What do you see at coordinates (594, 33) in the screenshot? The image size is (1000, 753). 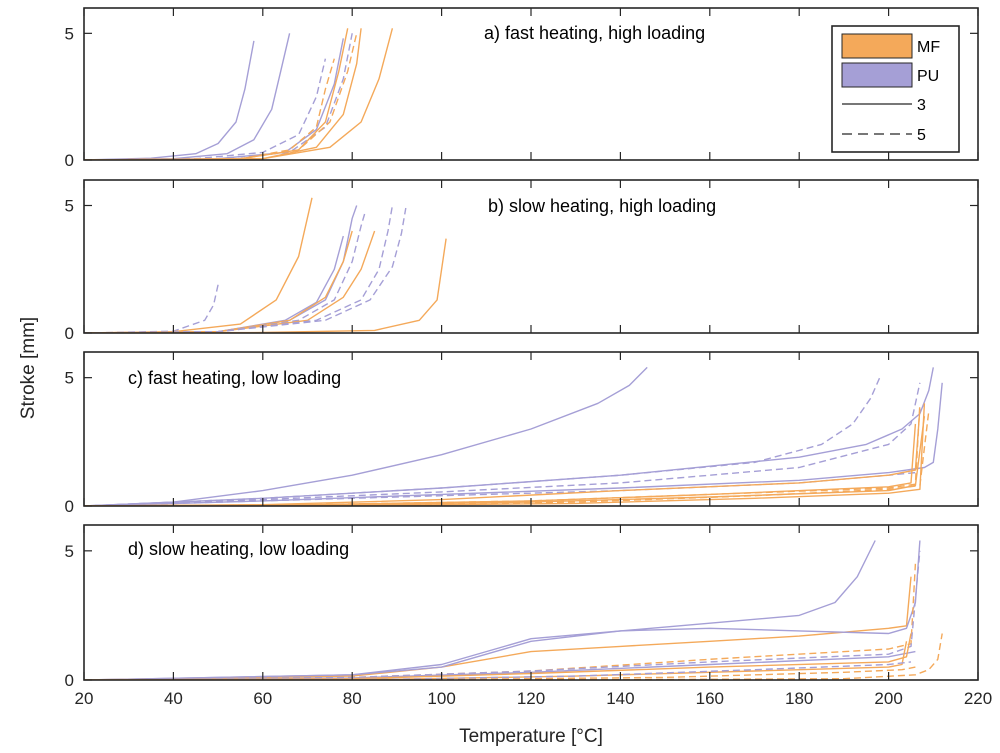 I see `panel-title: a) fast heating, high loading` at bounding box center [594, 33].